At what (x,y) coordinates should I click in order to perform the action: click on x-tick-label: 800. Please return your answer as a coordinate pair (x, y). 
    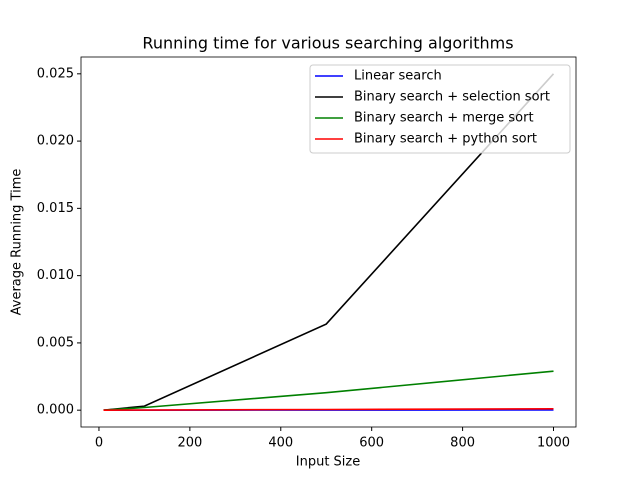
    Looking at the image, I should click on (462, 443).